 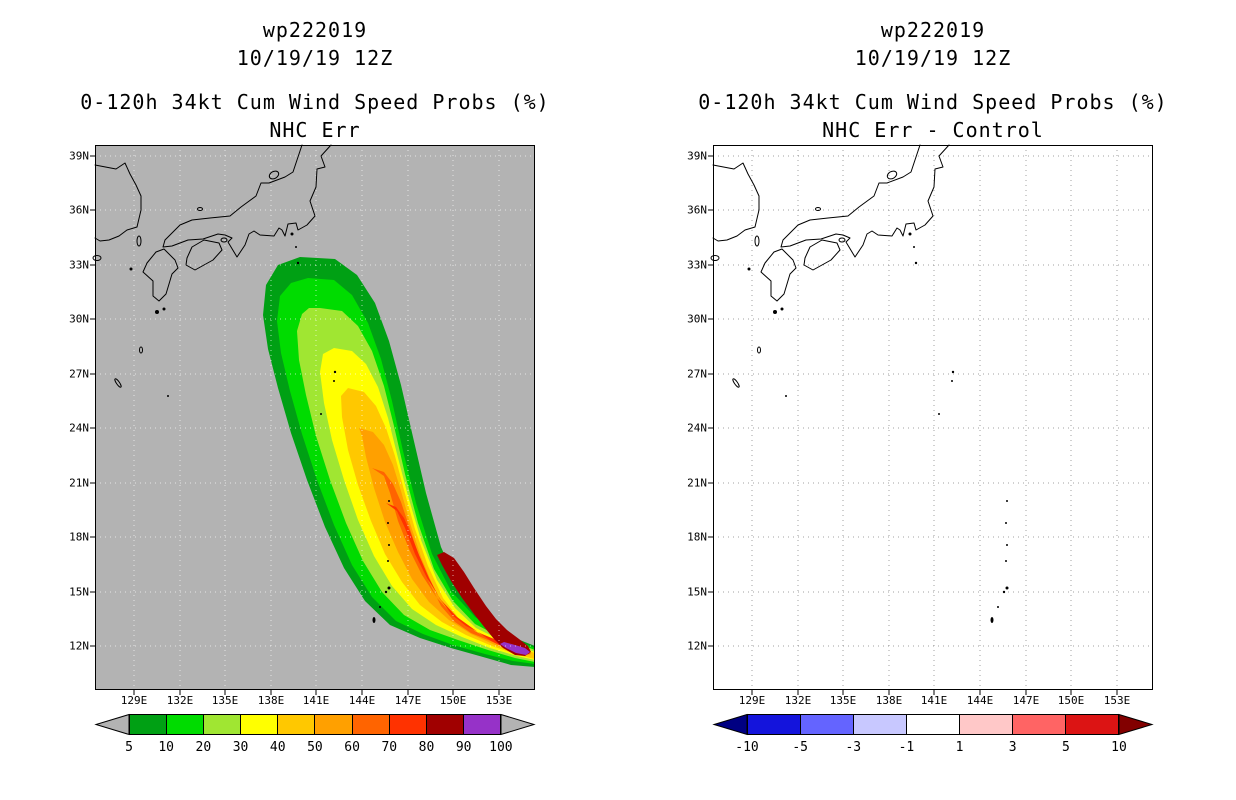 I want to click on contour-80pct, so click(x=484, y=604).